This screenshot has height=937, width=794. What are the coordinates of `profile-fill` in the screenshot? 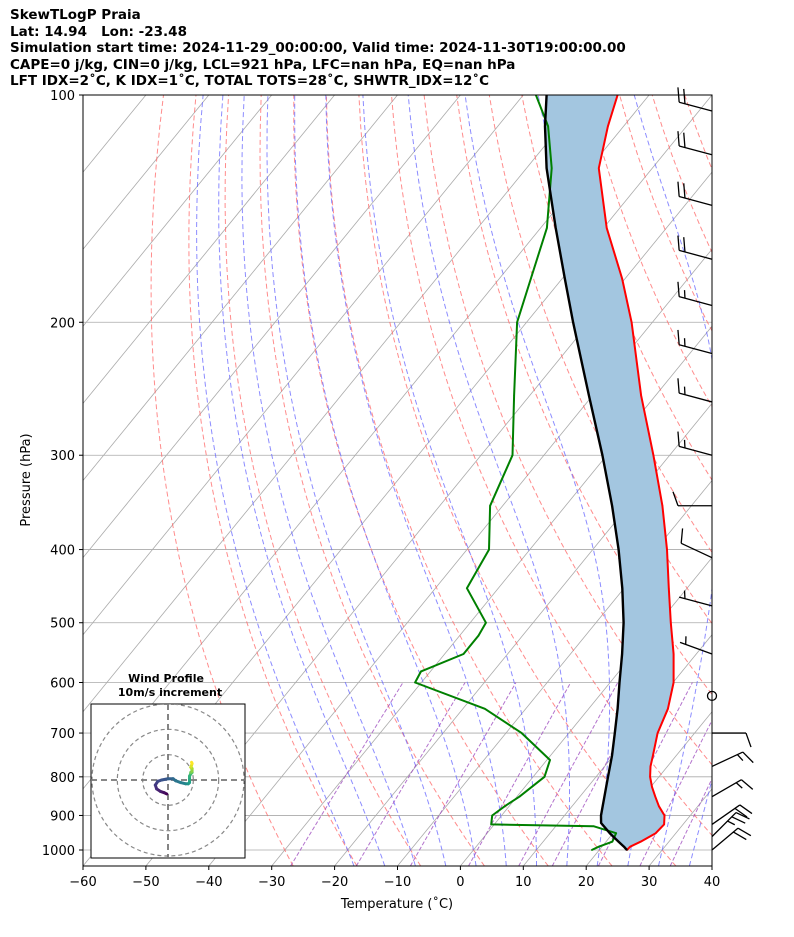 It's located at (609, 472).